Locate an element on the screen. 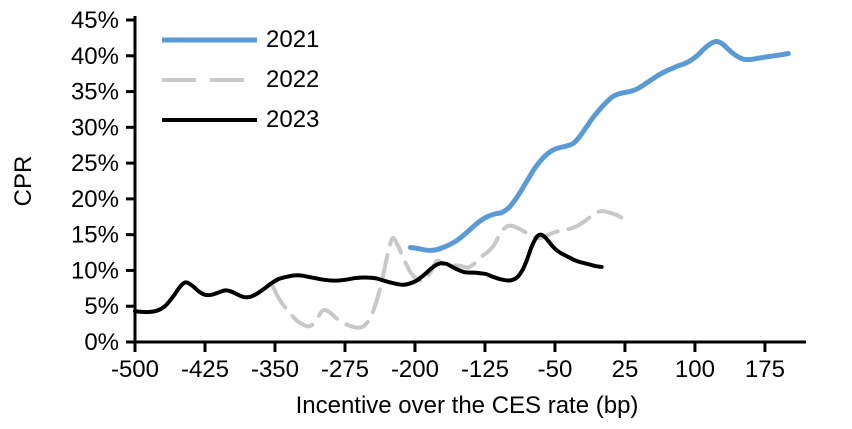 The height and width of the screenshot is (429, 852). x-tick-label: 100 is located at coordinates (695, 369).